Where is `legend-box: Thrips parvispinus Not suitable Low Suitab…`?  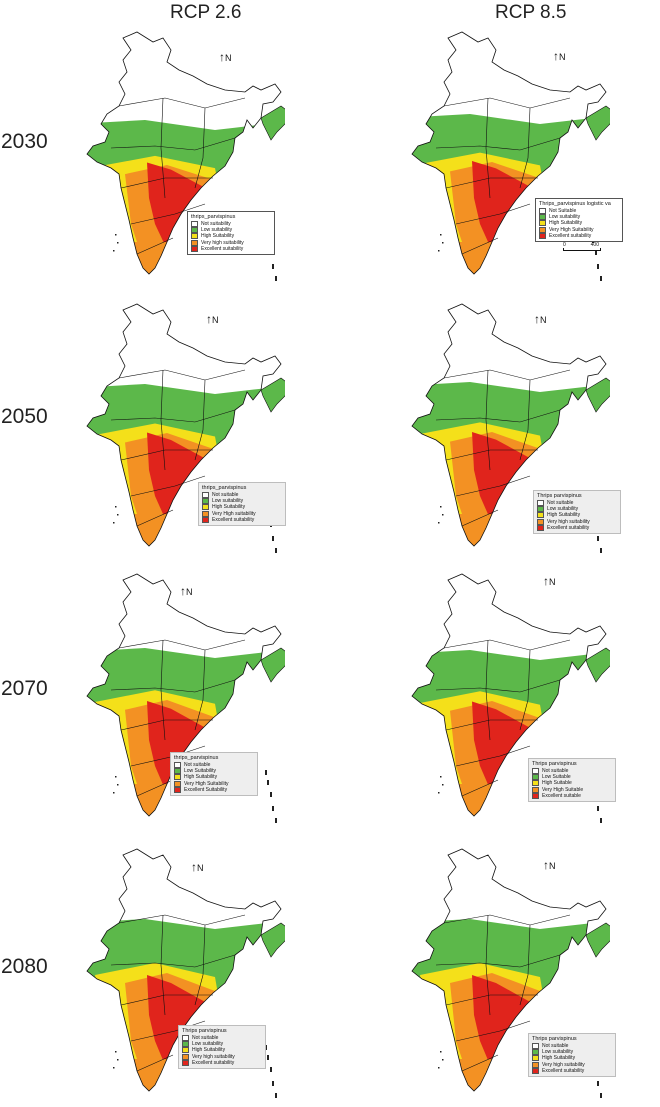 legend-box: Thrips parvispinus Not suitable Low Suitab… is located at coordinates (572, 780).